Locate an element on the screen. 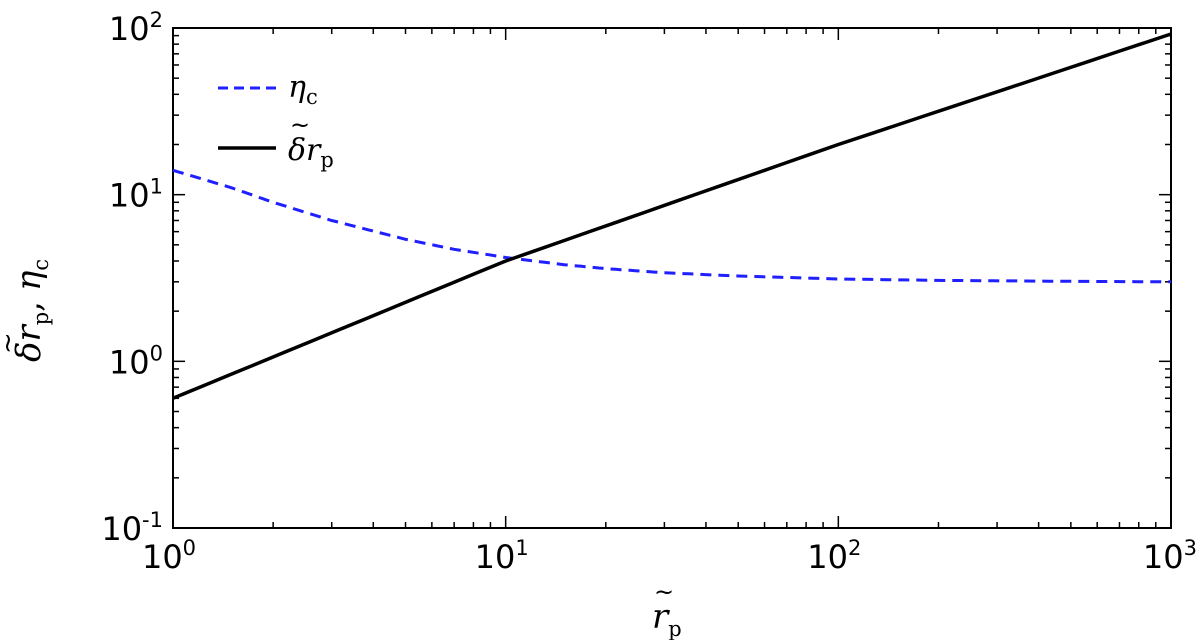  x-axis-label: rp ~ is located at coordinates (667, 609).